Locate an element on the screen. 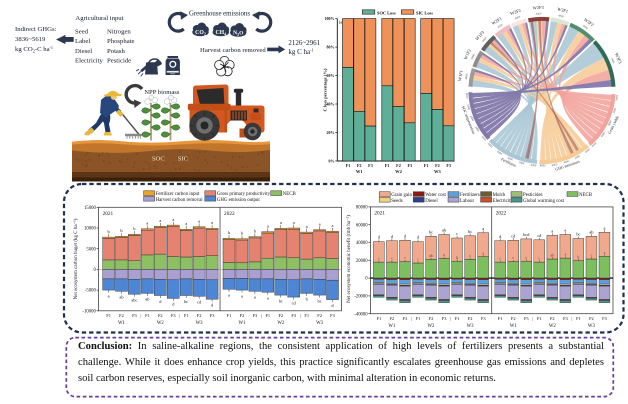 This screenshot has width=628, height=404. svg-text: W3 is located at coordinates (200, 323).